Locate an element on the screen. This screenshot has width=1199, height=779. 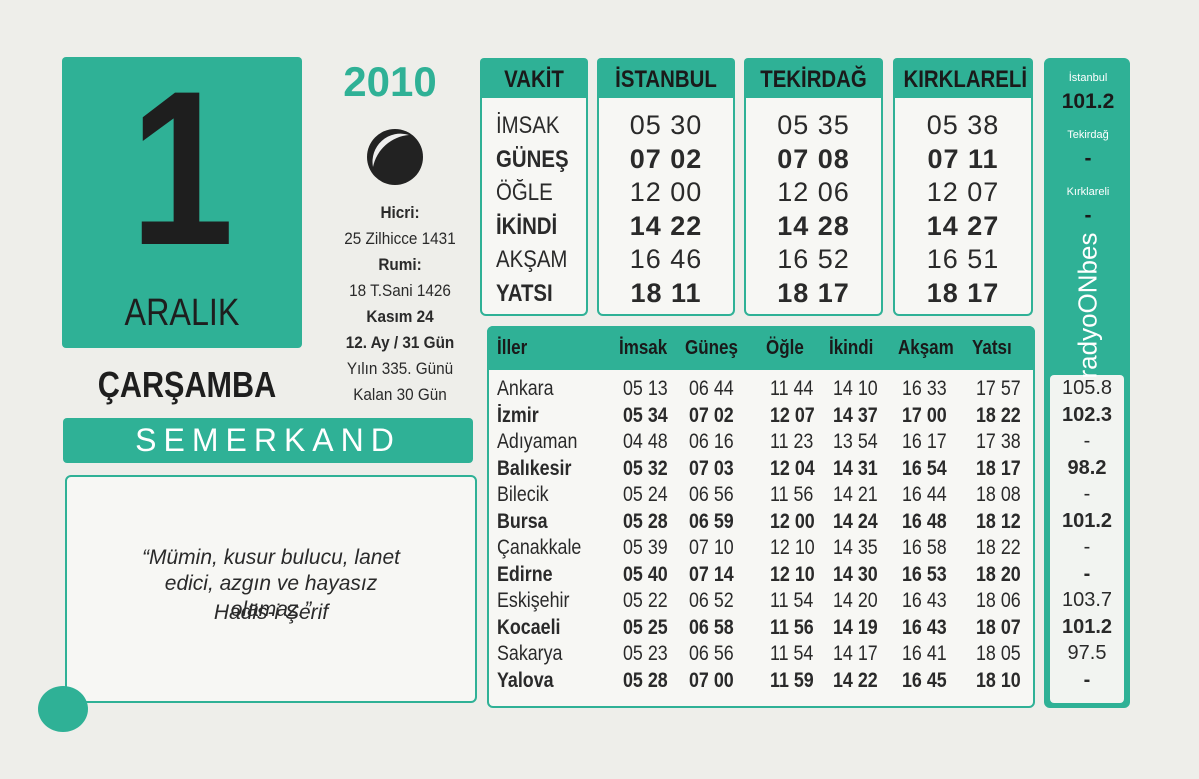
time: 07 11 is located at coordinates (963, 158).